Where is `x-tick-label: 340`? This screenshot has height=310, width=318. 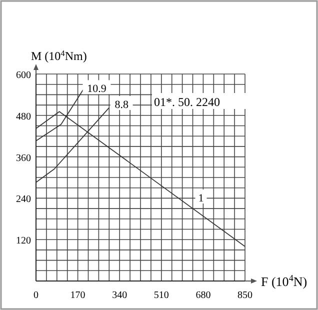
x-tick-label: 340 is located at coordinates (120, 295).